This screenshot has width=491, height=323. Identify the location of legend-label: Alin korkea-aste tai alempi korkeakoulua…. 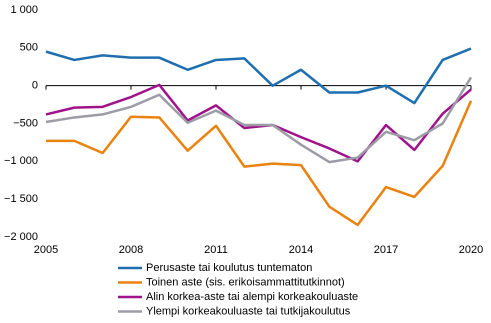
(252, 297).